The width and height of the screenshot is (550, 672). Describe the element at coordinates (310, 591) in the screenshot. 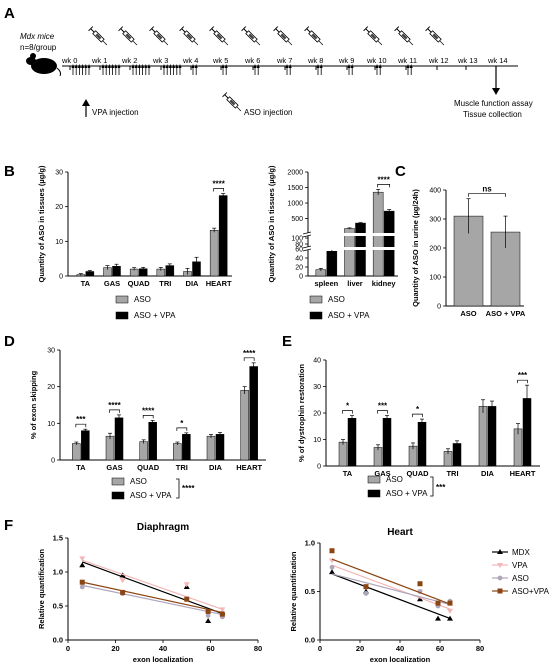

I see `y-tick-label: 0.5` at that location.